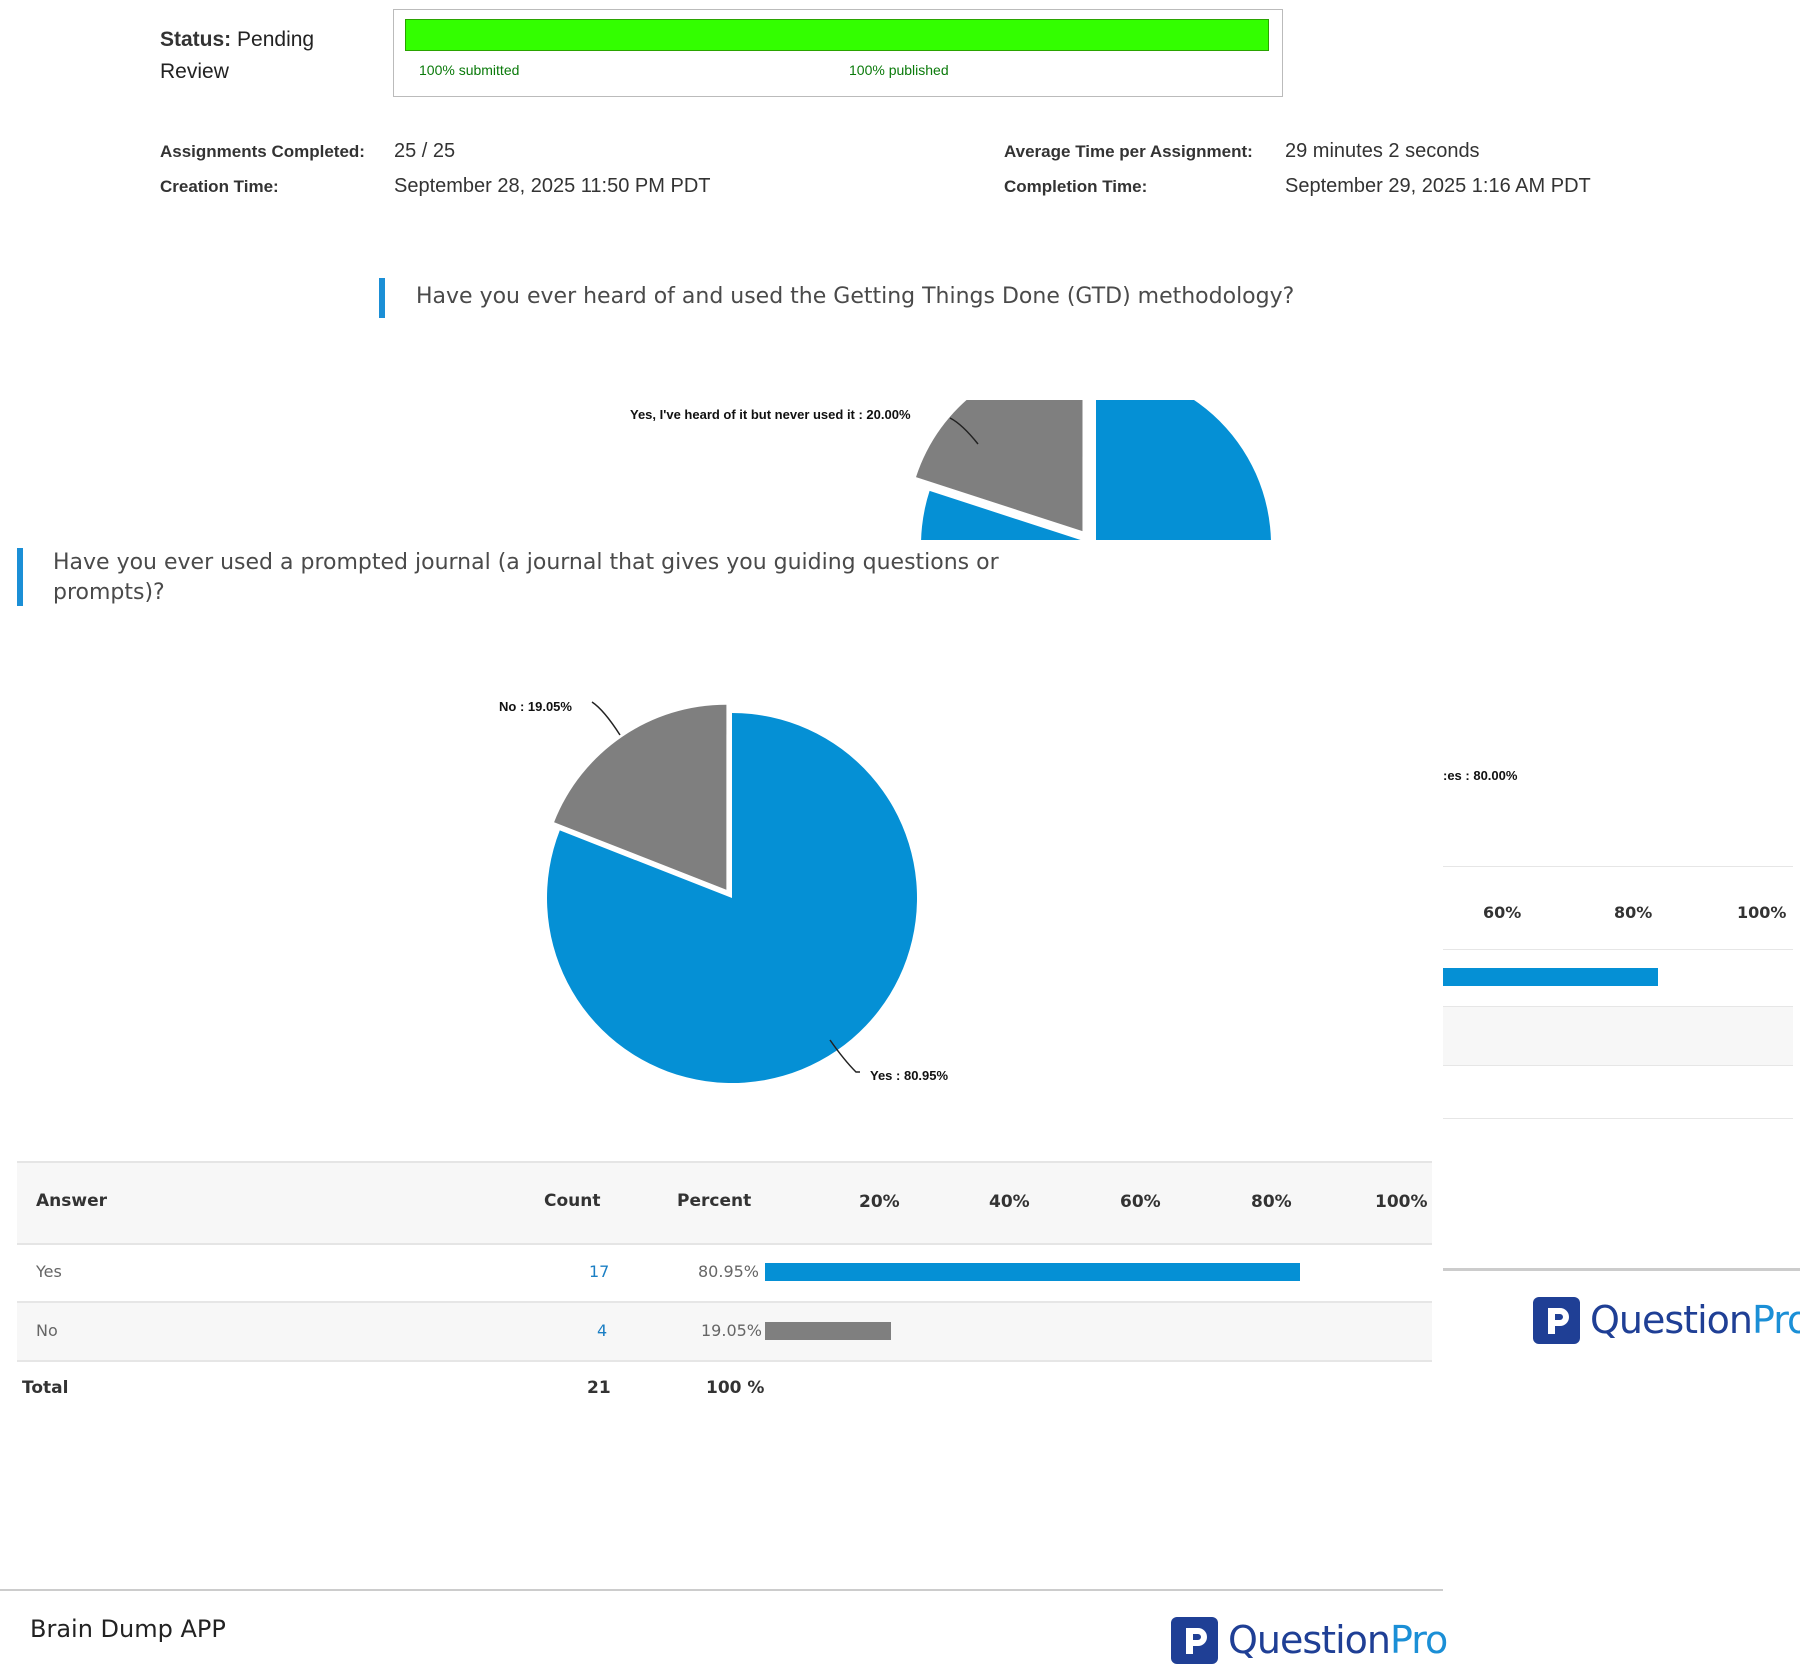 Image resolution: width=1800 pixels, height=1680 pixels. What do you see at coordinates (425, 151) in the screenshot?
I see `assignments-completed-value: 25 / 25` at bounding box center [425, 151].